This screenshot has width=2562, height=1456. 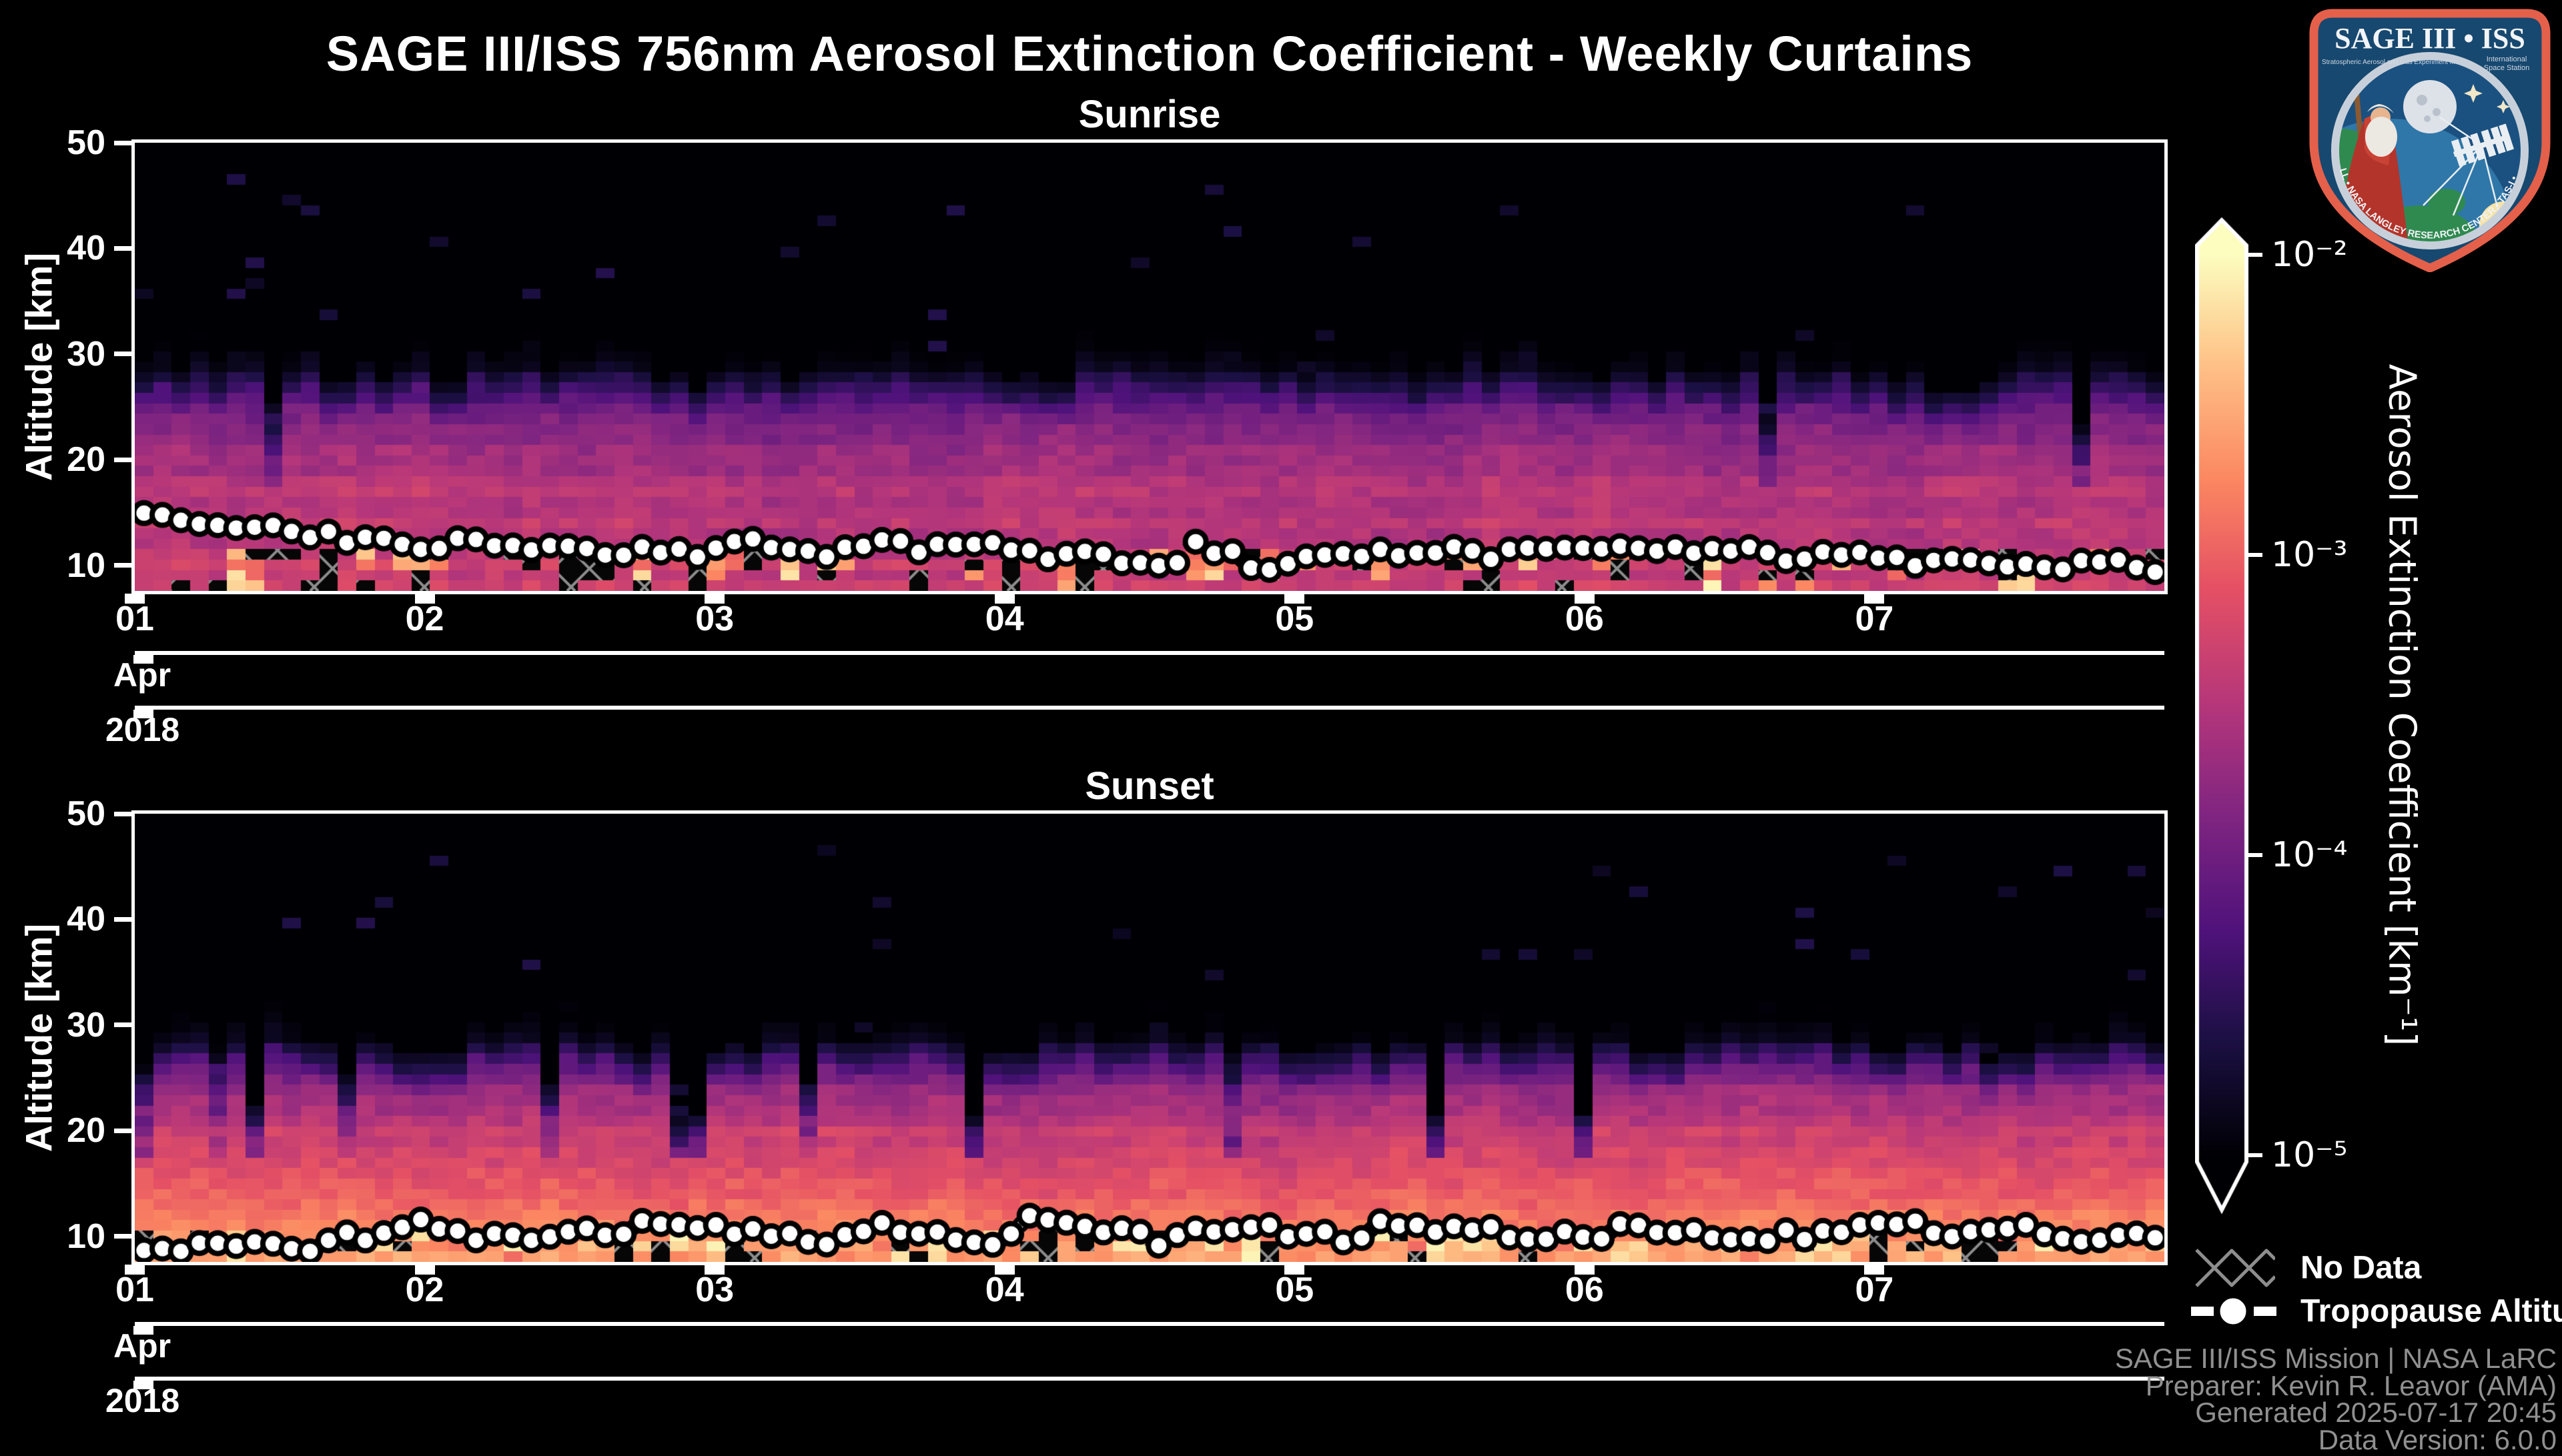 What do you see at coordinates (2402, 704) in the screenshot?
I see `colorbar-label: Aerosol Extinction Coefficient [km⁻¹]` at bounding box center [2402, 704].